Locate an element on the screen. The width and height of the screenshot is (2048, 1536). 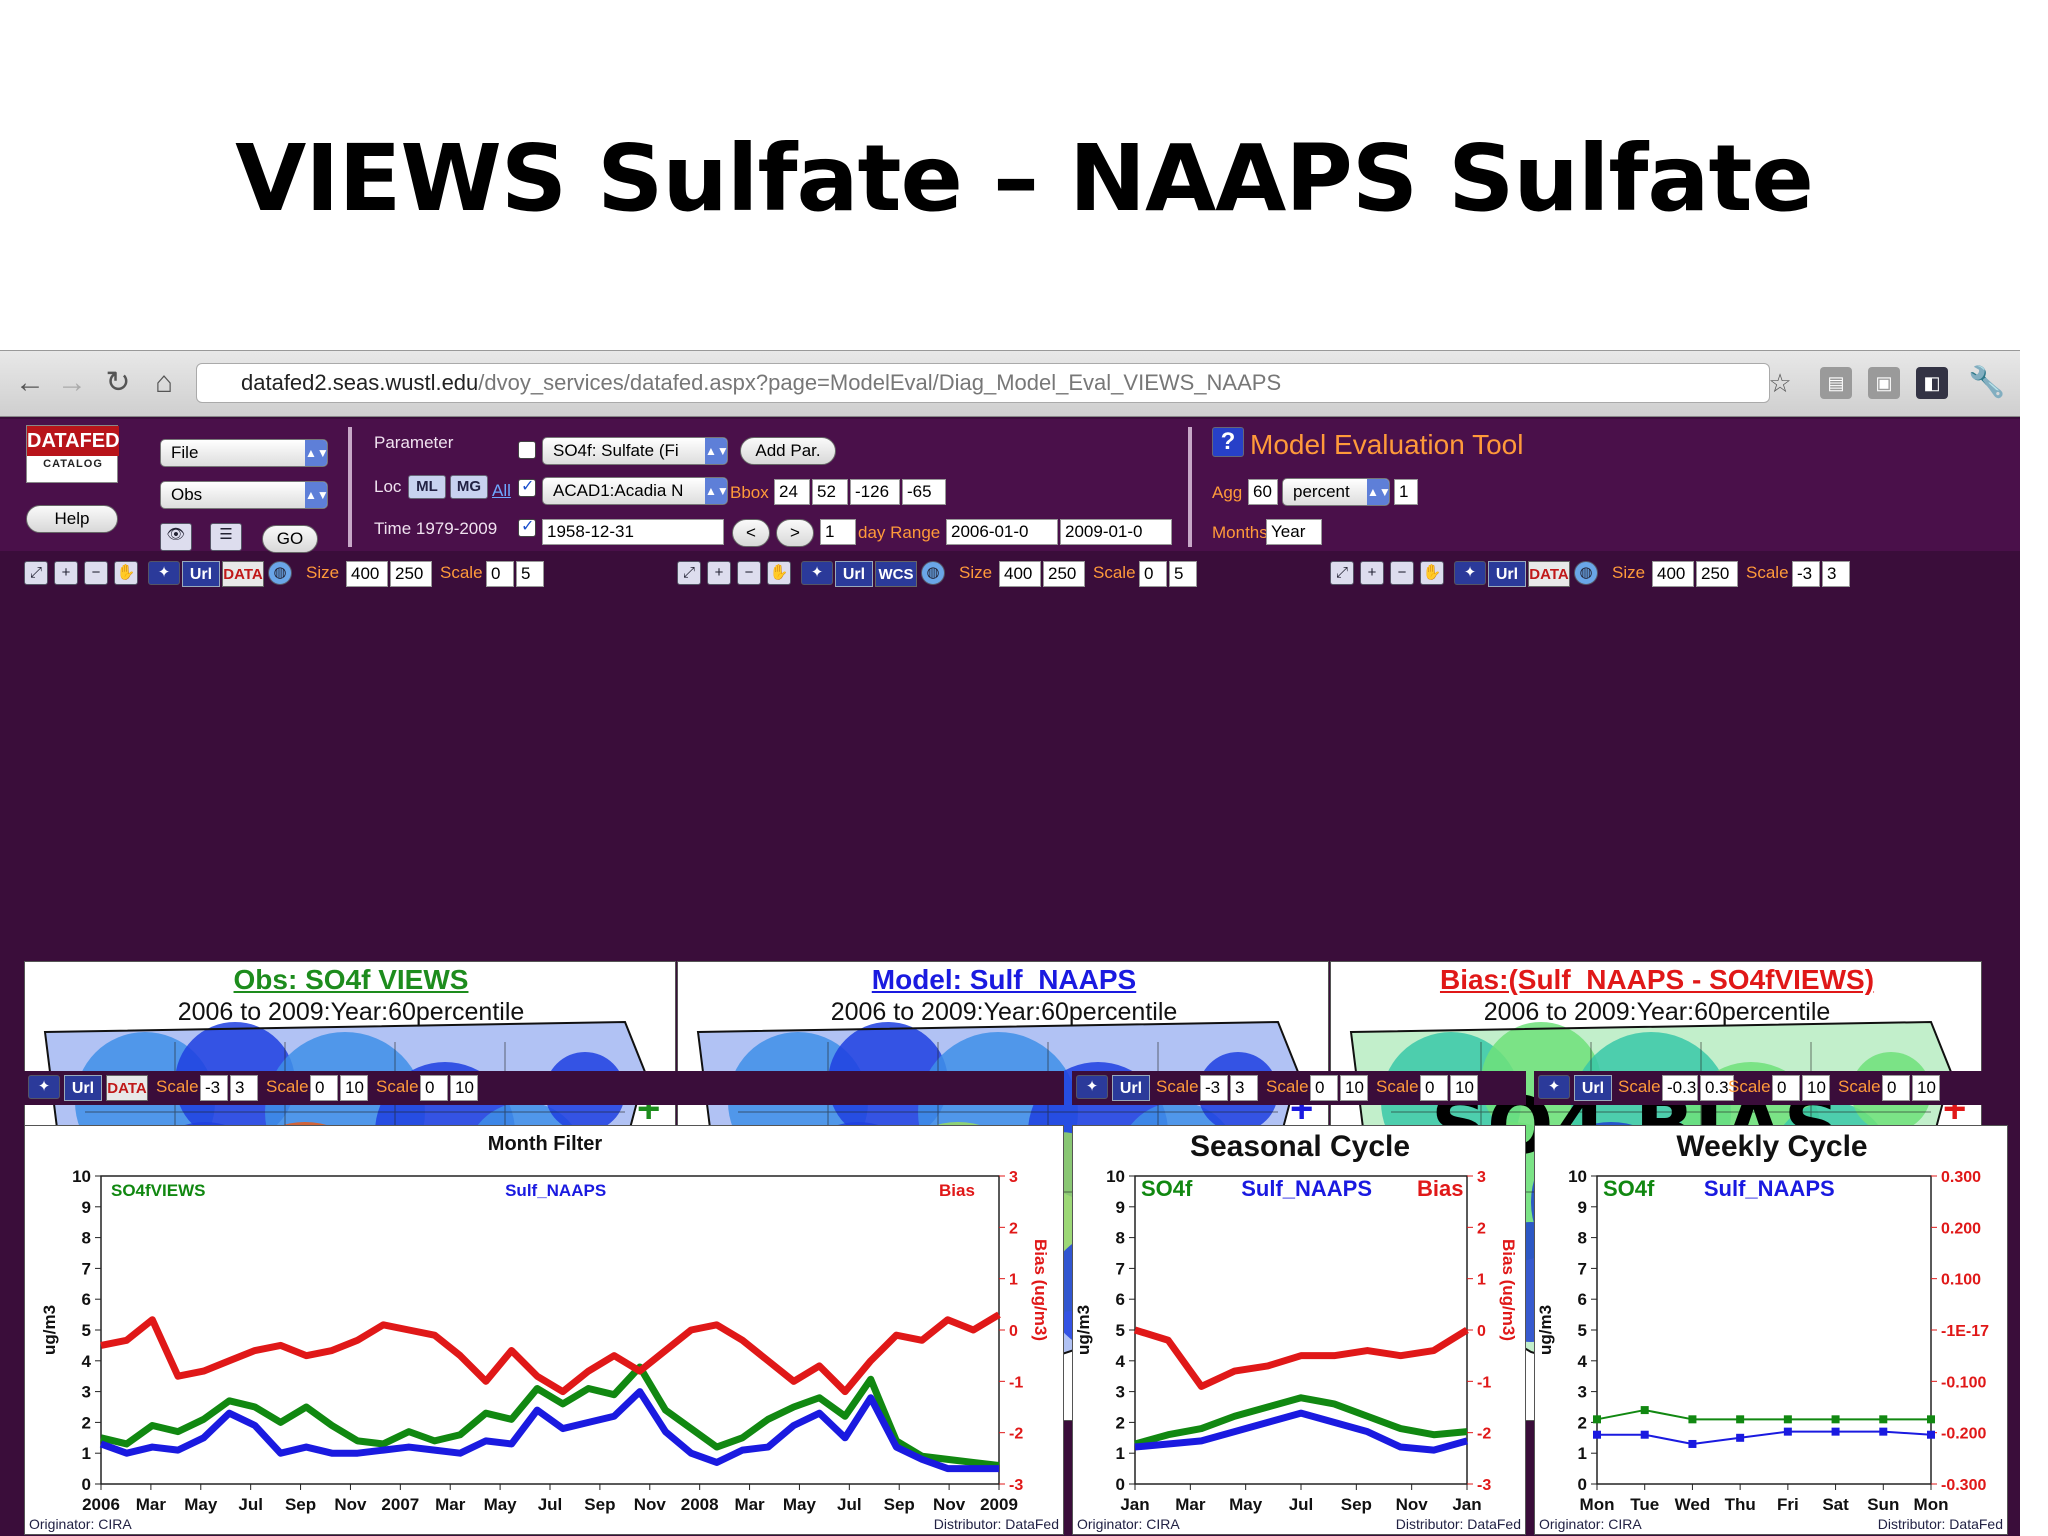
range-start-input: 2006-01-0 is located at coordinates (1002, 532).